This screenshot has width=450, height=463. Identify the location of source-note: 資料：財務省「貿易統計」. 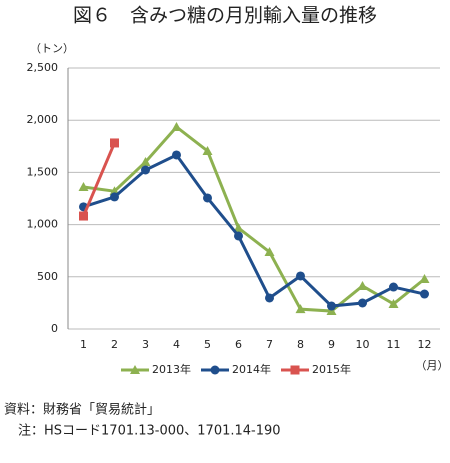
(82, 410).